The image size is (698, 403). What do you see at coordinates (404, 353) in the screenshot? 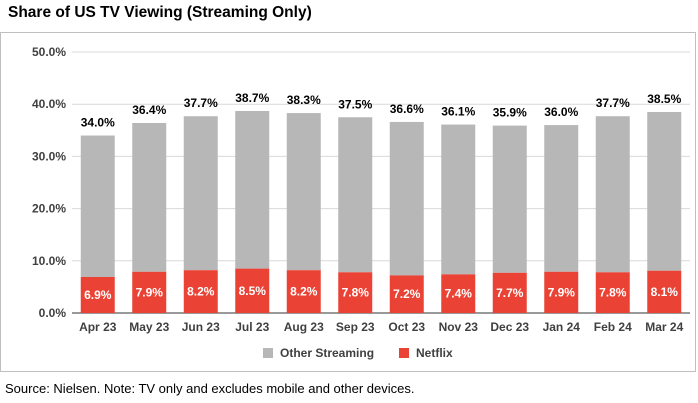
I see `legend-swatch-netflix` at bounding box center [404, 353].